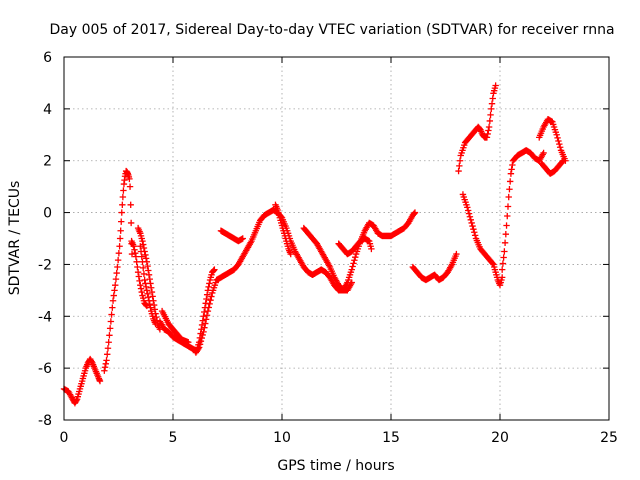 The width and height of the screenshot is (640, 480). Describe the element at coordinates (173, 438) in the screenshot. I see `x-tick-label: 5` at that location.